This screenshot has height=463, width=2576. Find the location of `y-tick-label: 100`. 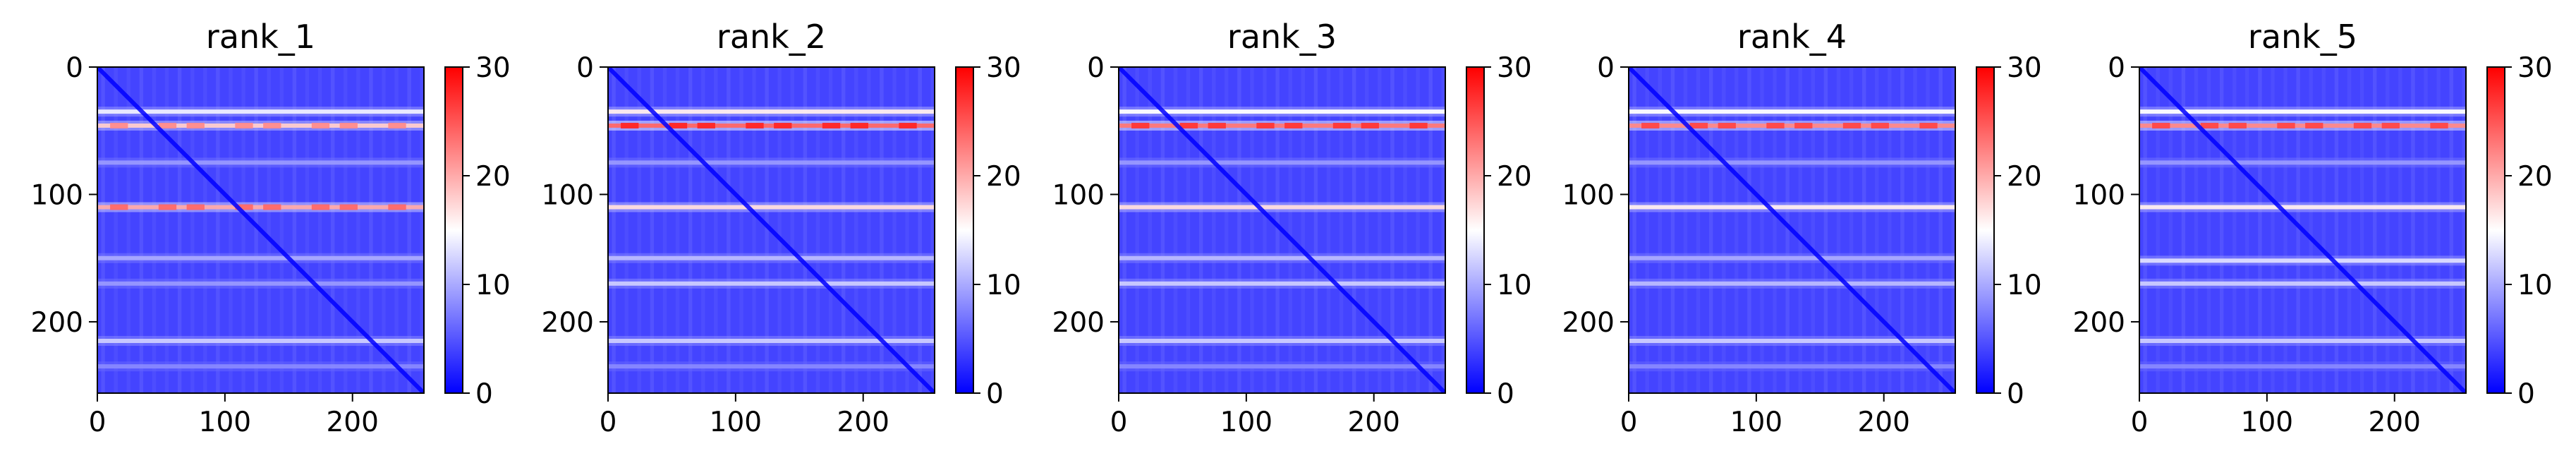

y-tick-label: 100 is located at coordinates (57, 195).